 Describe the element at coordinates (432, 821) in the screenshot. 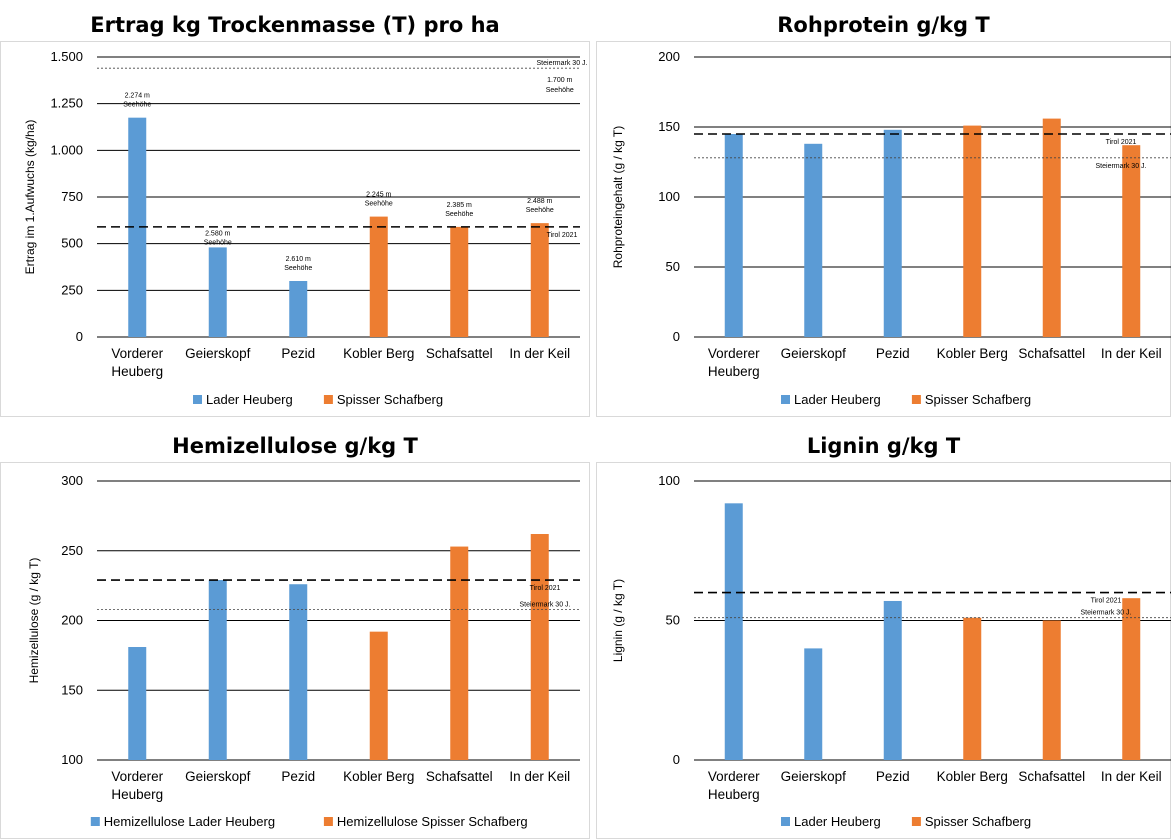

I see `legend-label: Hemizellulose Spisser Schafberg` at that location.